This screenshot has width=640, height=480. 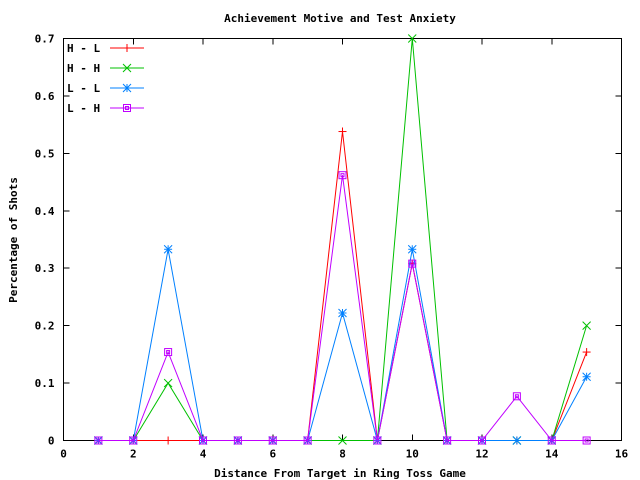 What do you see at coordinates (83, 68) in the screenshot?
I see `legend-label: H - H` at bounding box center [83, 68].